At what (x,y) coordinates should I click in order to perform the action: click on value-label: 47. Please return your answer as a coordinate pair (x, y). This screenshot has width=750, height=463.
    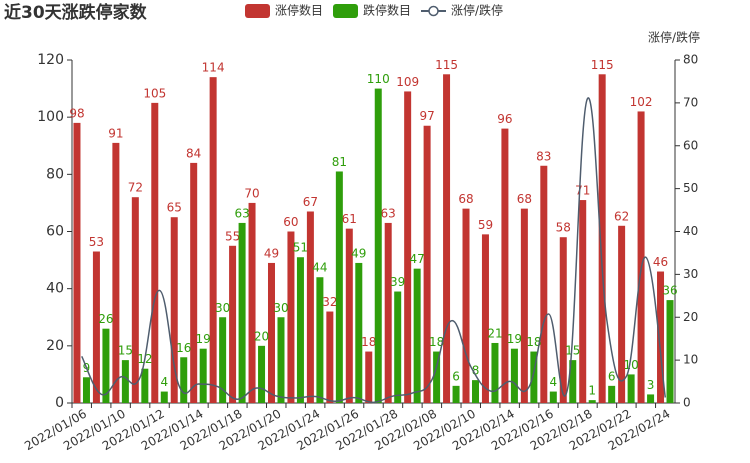
    Looking at the image, I should click on (417, 259).